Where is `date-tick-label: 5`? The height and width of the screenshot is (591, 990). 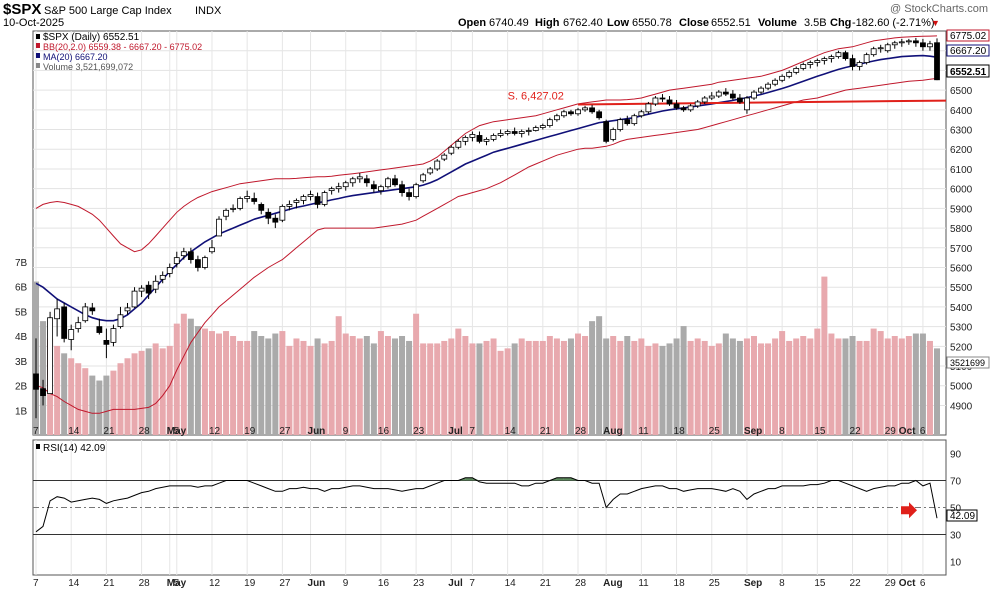 date-tick-label: 5 is located at coordinates (177, 431).